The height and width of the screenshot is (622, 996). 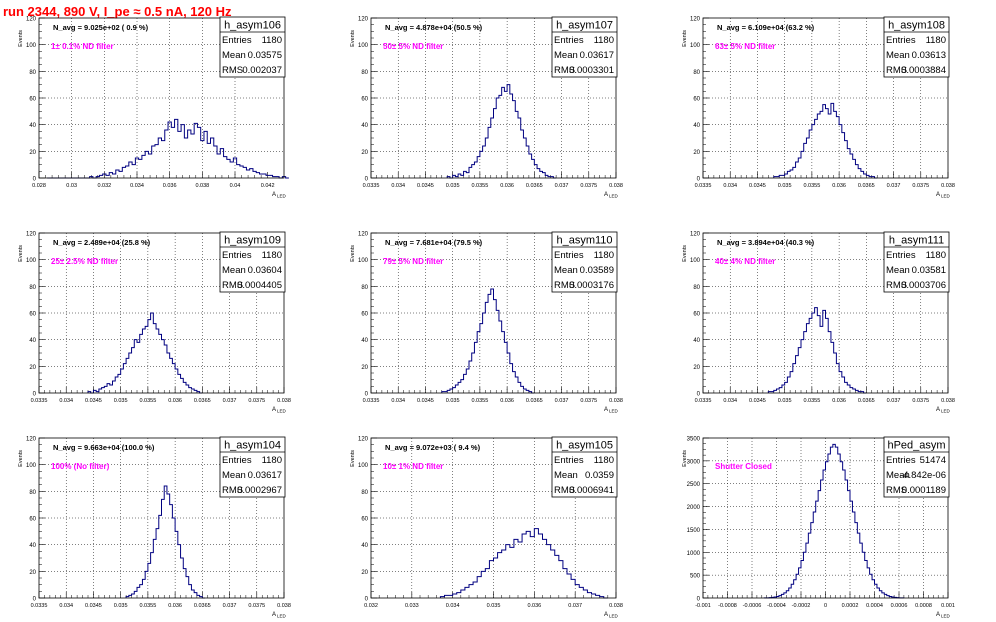 I want to click on x-tick-label: 0.0365, so click(x=202, y=606).